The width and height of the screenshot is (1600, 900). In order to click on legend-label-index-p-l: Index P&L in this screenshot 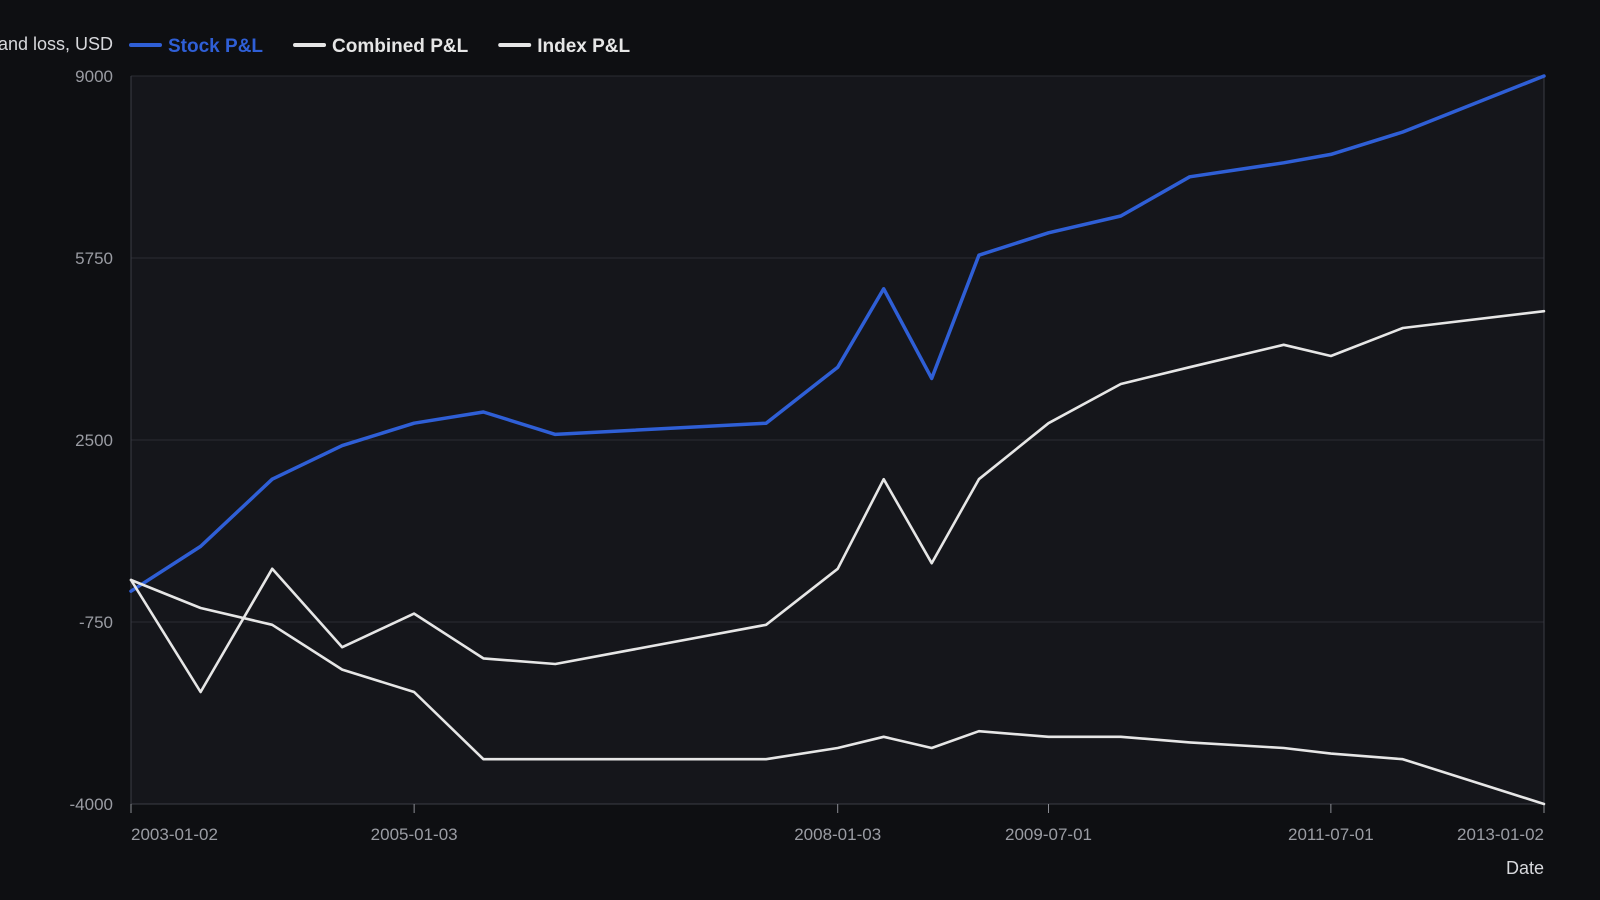, I will do `click(583, 46)`.